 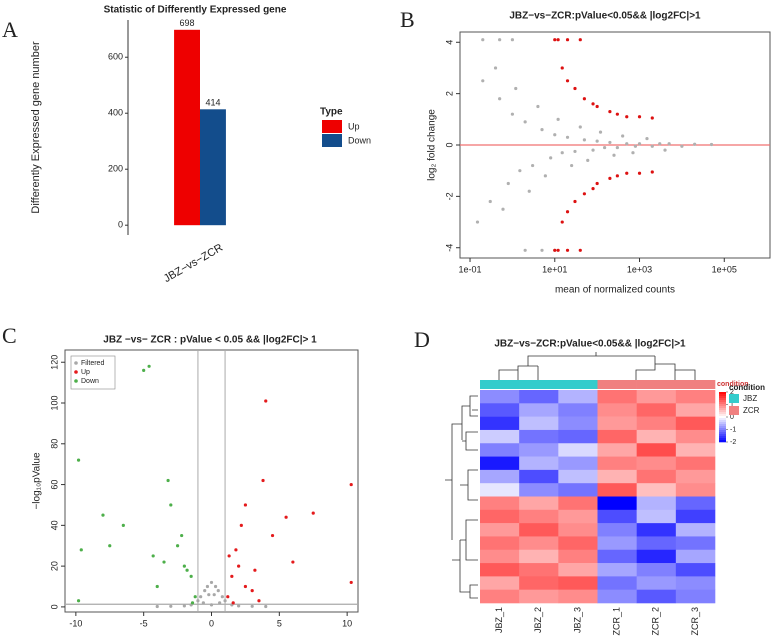 What do you see at coordinates (616, 621) in the screenshot?
I see `column-label: ZCR_1` at bounding box center [616, 621].